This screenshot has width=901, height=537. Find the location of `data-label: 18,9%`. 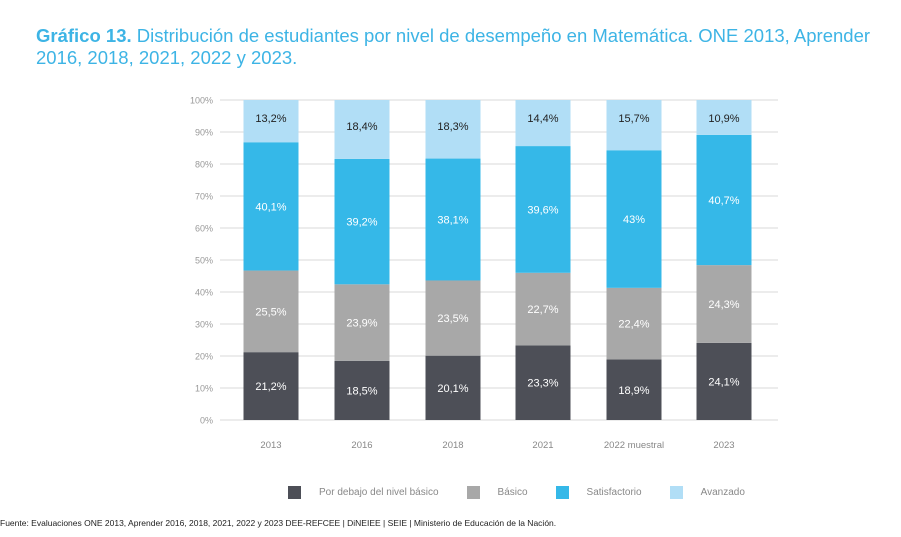

data-label: 18,9% is located at coordinates (633, 391).